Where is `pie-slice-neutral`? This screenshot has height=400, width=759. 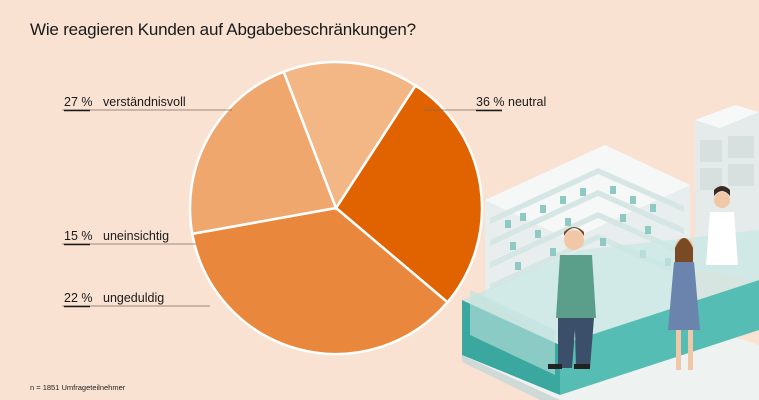 pie-slice-neutral is located at coordinates (320, 281).